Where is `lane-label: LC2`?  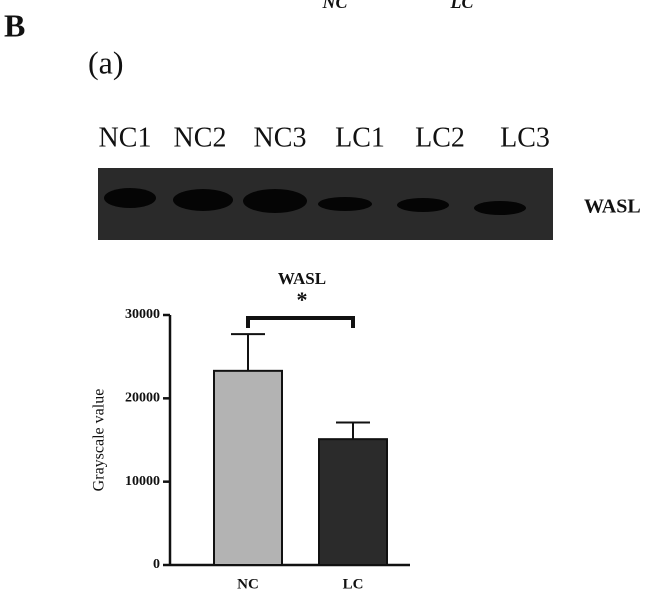 lane-label: LC2 is located at coordinates (440, 137).